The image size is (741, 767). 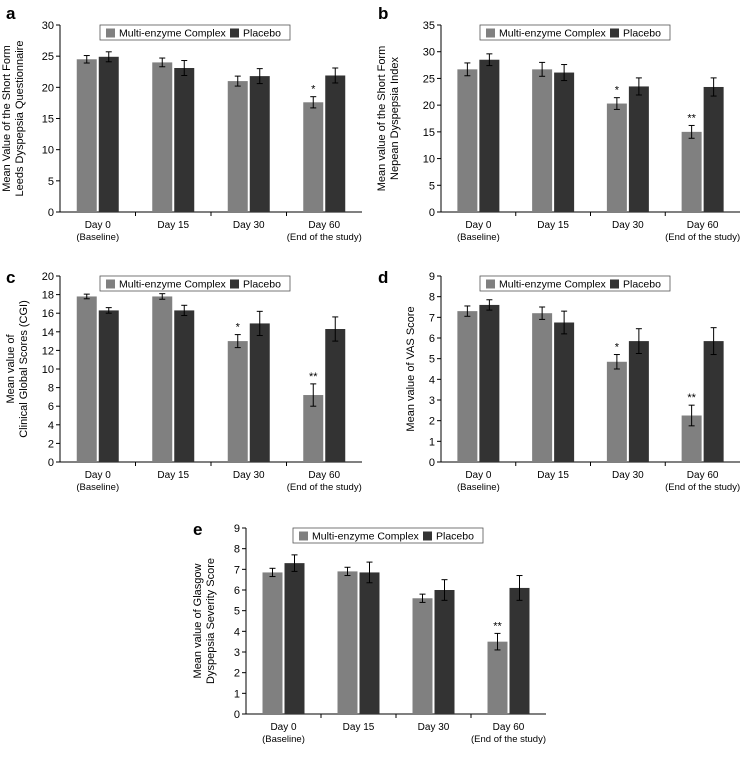 What do you see at coordinates (432, 401) in the screenshot?
I see `y-tick-label: 3` at bounding box center [432, 401].